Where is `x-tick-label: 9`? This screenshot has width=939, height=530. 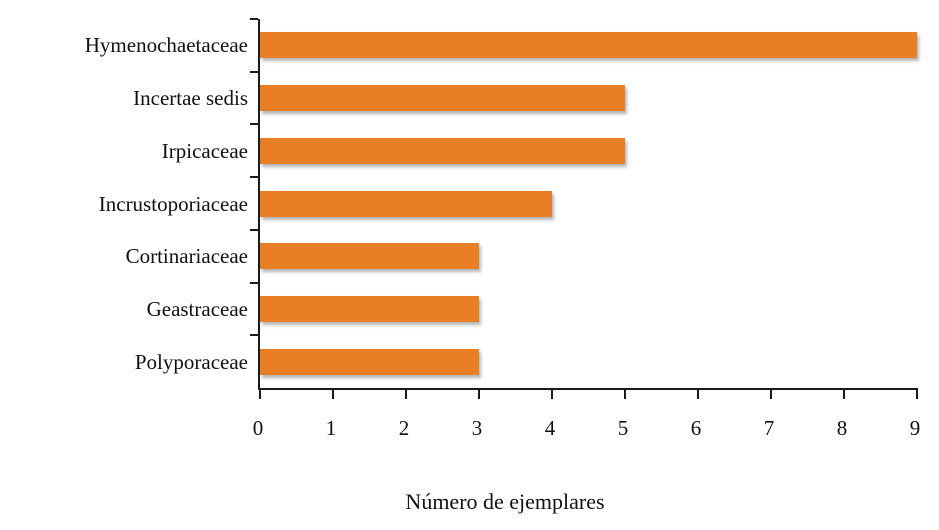 x-tick-label: 9 is located at coordinates (915, 428).